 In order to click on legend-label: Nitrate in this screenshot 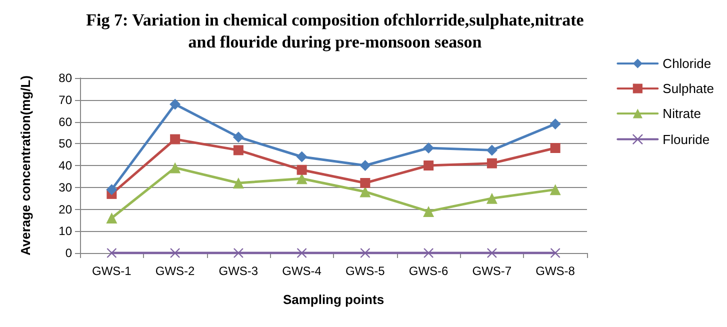, I will do `click(681, 113)`.